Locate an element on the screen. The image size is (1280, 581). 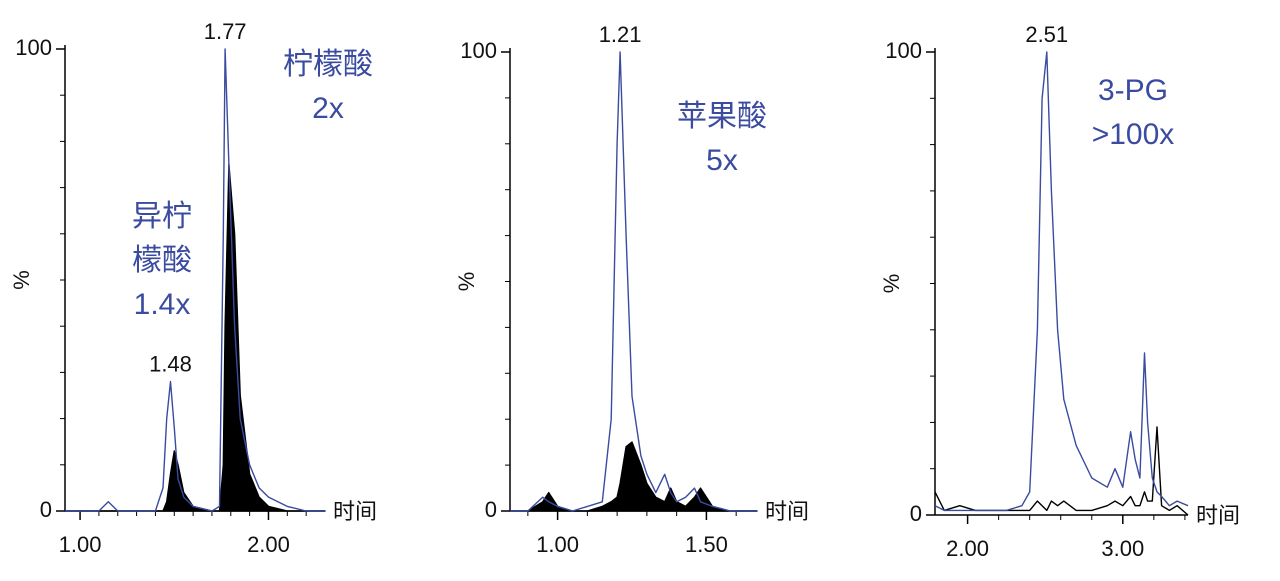
compound-label: 1.4x is located at coordinates (162, 304).